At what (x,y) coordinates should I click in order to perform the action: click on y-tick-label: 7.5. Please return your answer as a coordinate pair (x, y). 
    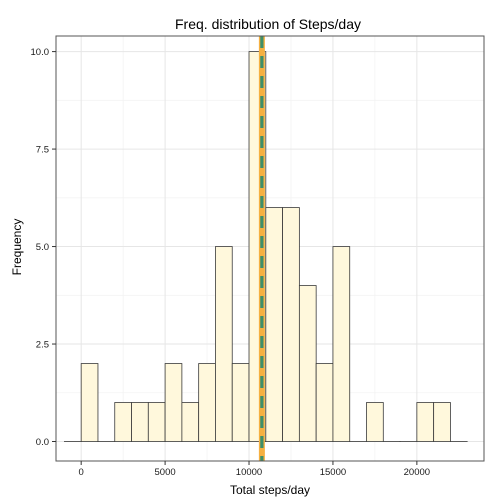
    Looking at the image, I should click on (42, 150).